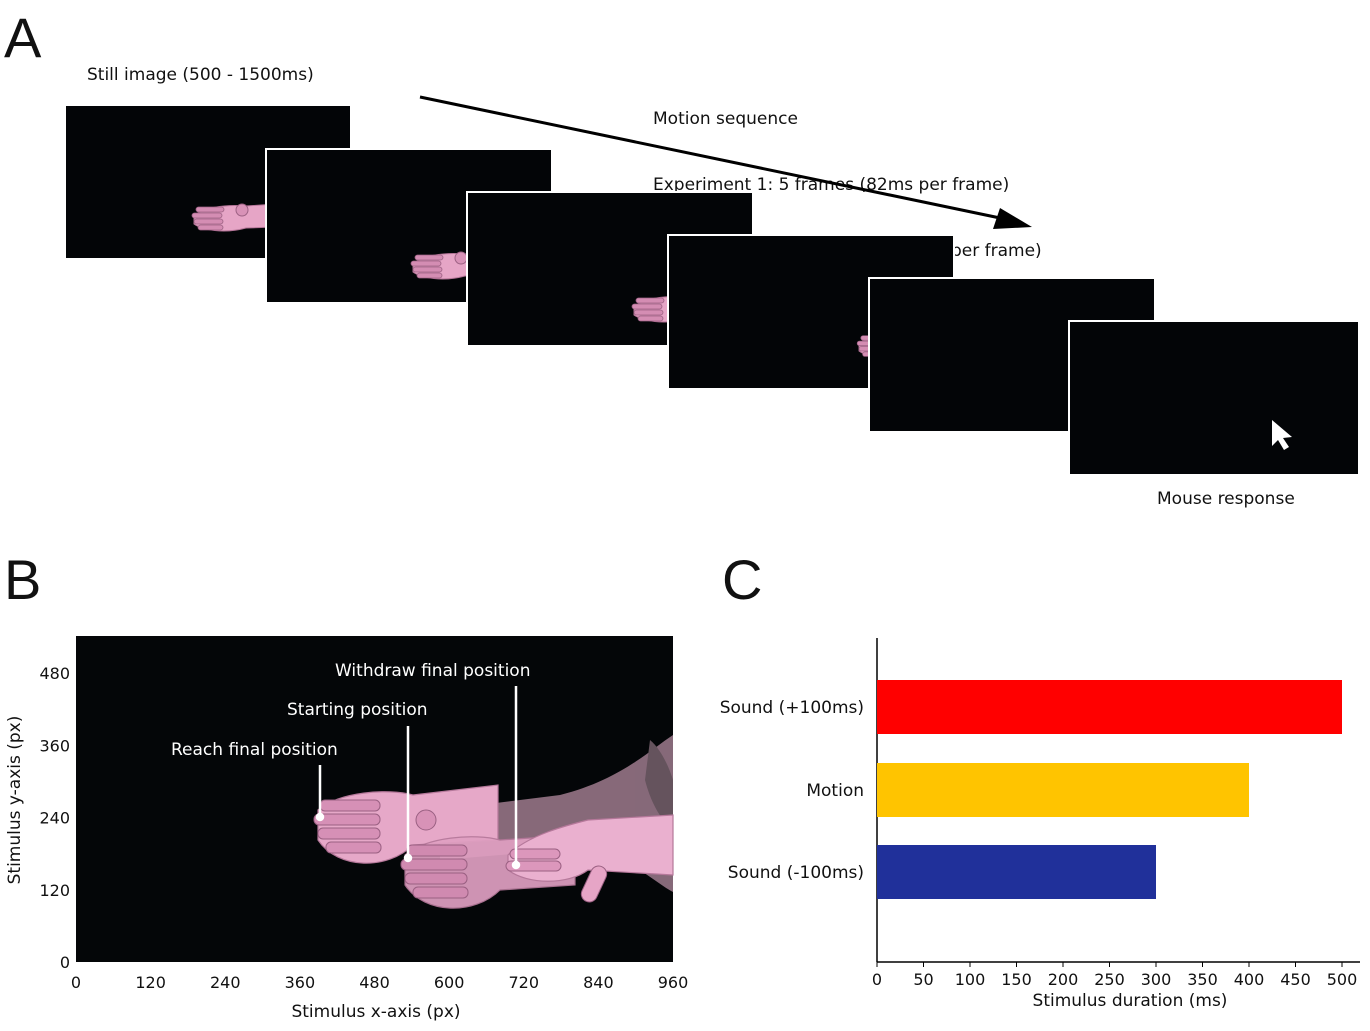  What do you see at coordinates (23, 579) in the screenshot?
I see `panel-b-letter: B` at bounding box center [23, 579].